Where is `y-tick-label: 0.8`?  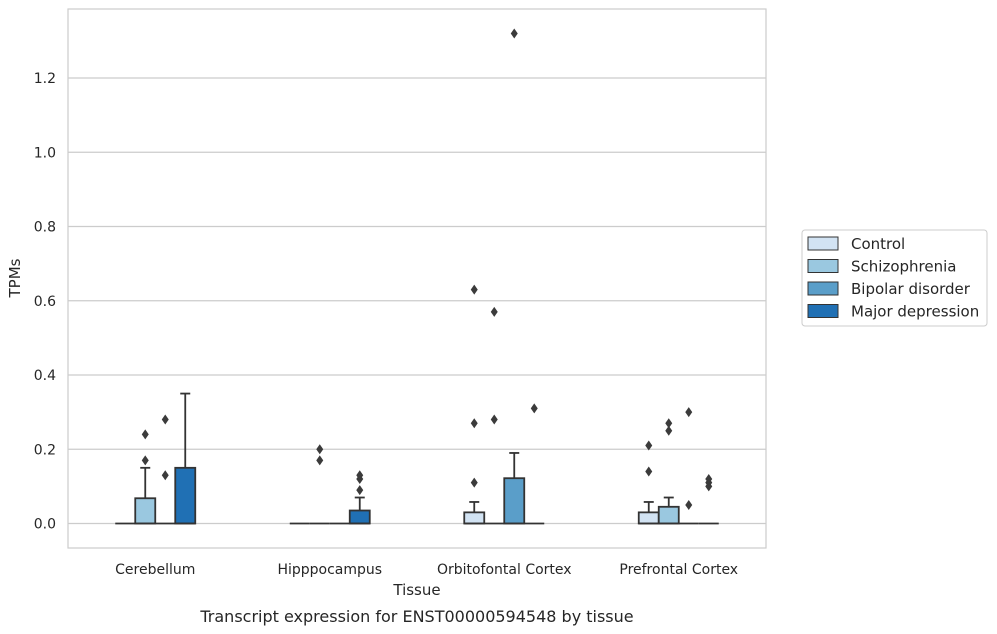 y-tick-label: 0.8 is located at coordinates (45, 228).